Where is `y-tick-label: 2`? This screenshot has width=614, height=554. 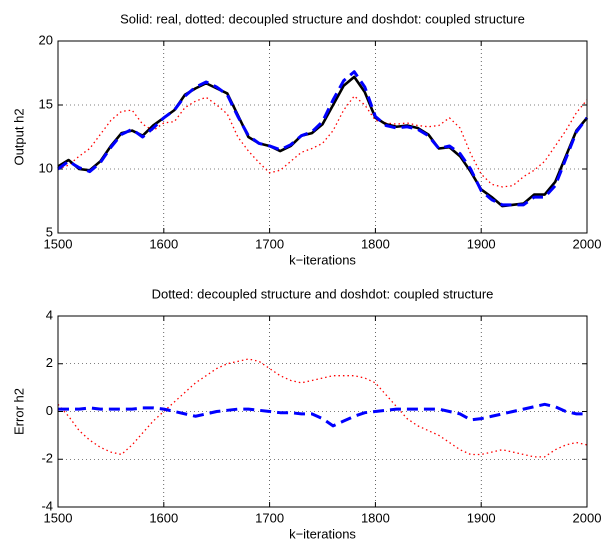
y-tick-label: 2 is located at coordinates (49, 362).